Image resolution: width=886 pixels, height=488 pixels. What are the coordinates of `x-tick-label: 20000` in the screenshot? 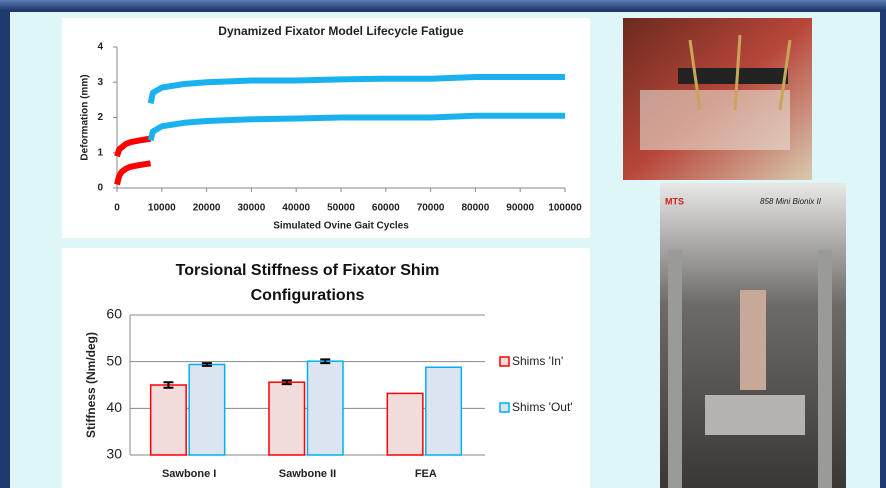 It's located at (207, 208).